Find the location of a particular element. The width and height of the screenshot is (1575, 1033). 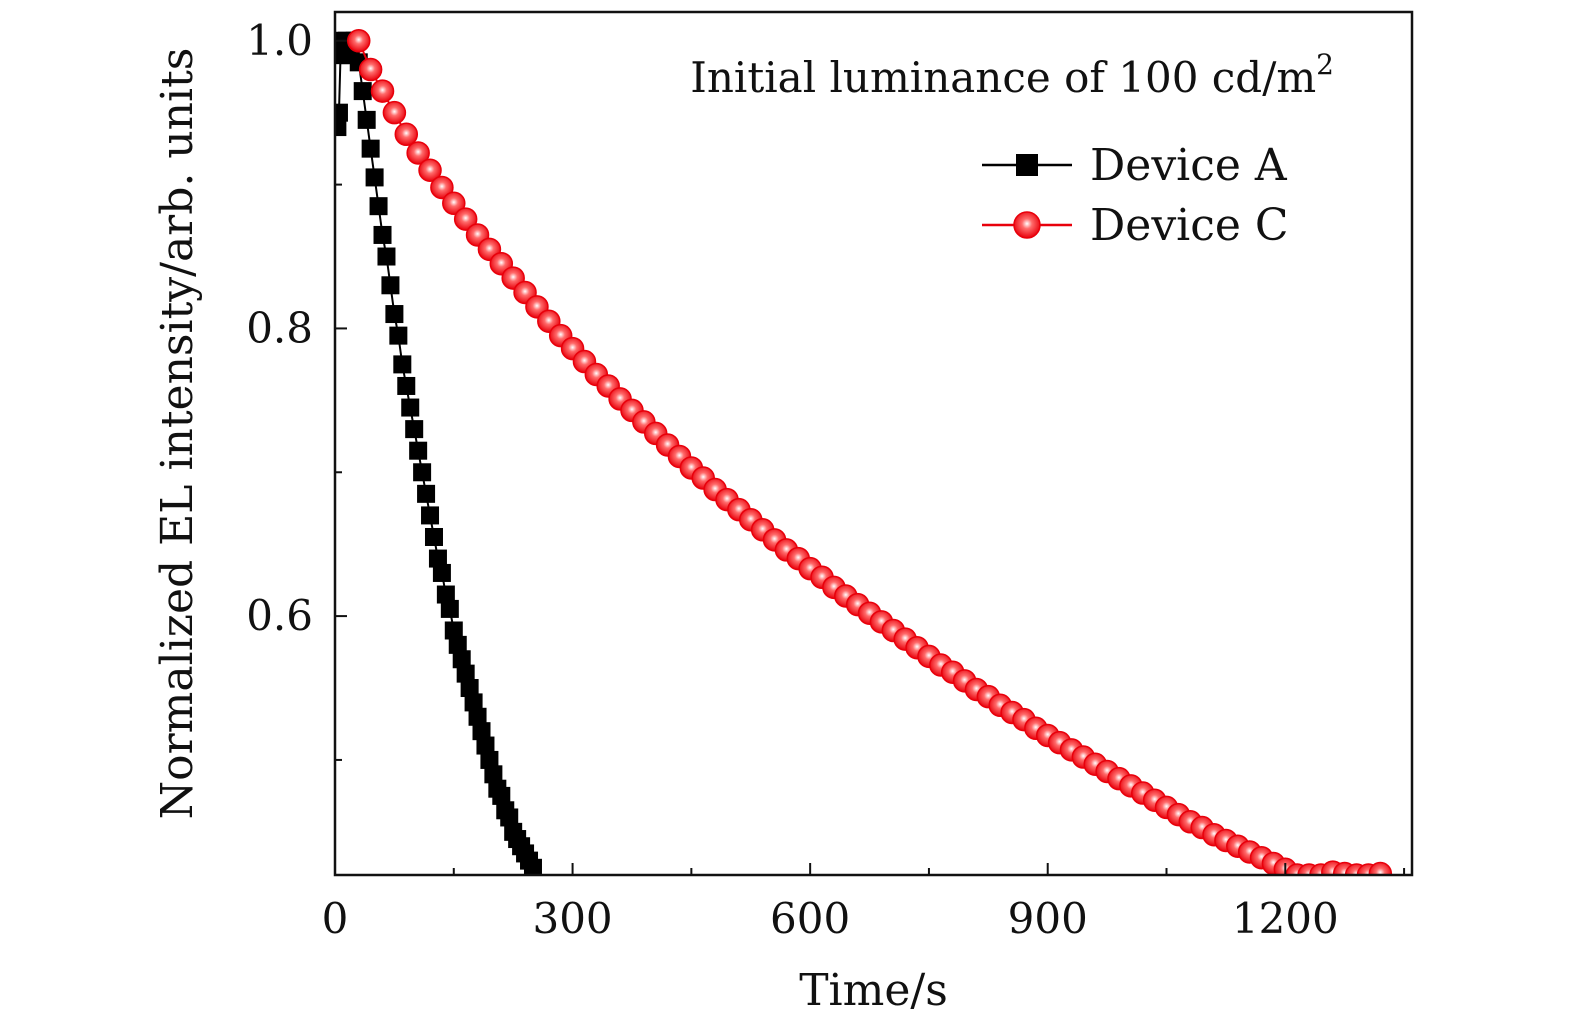

x-tick-label: 300 is located at coordinates (572, 918).